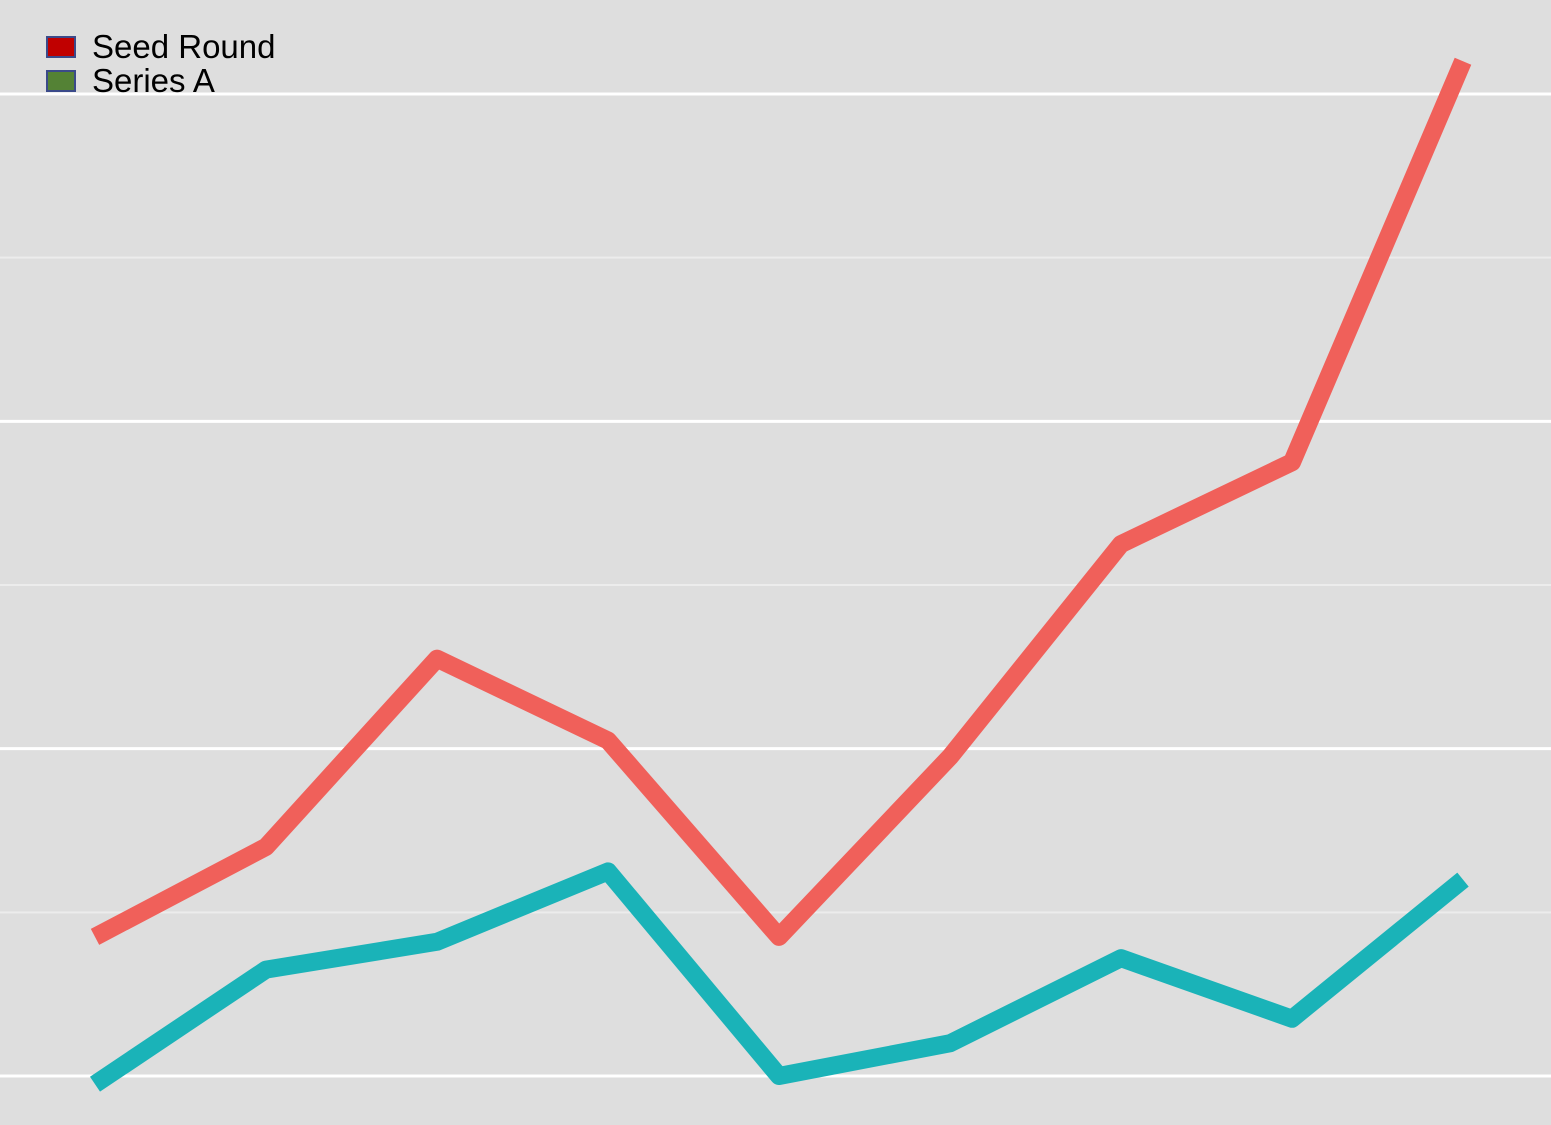  What do you see at coordinates (61, 47) in the screenshot?
I see `legend-swatch-seed-round` at bounding box center [61, 47].